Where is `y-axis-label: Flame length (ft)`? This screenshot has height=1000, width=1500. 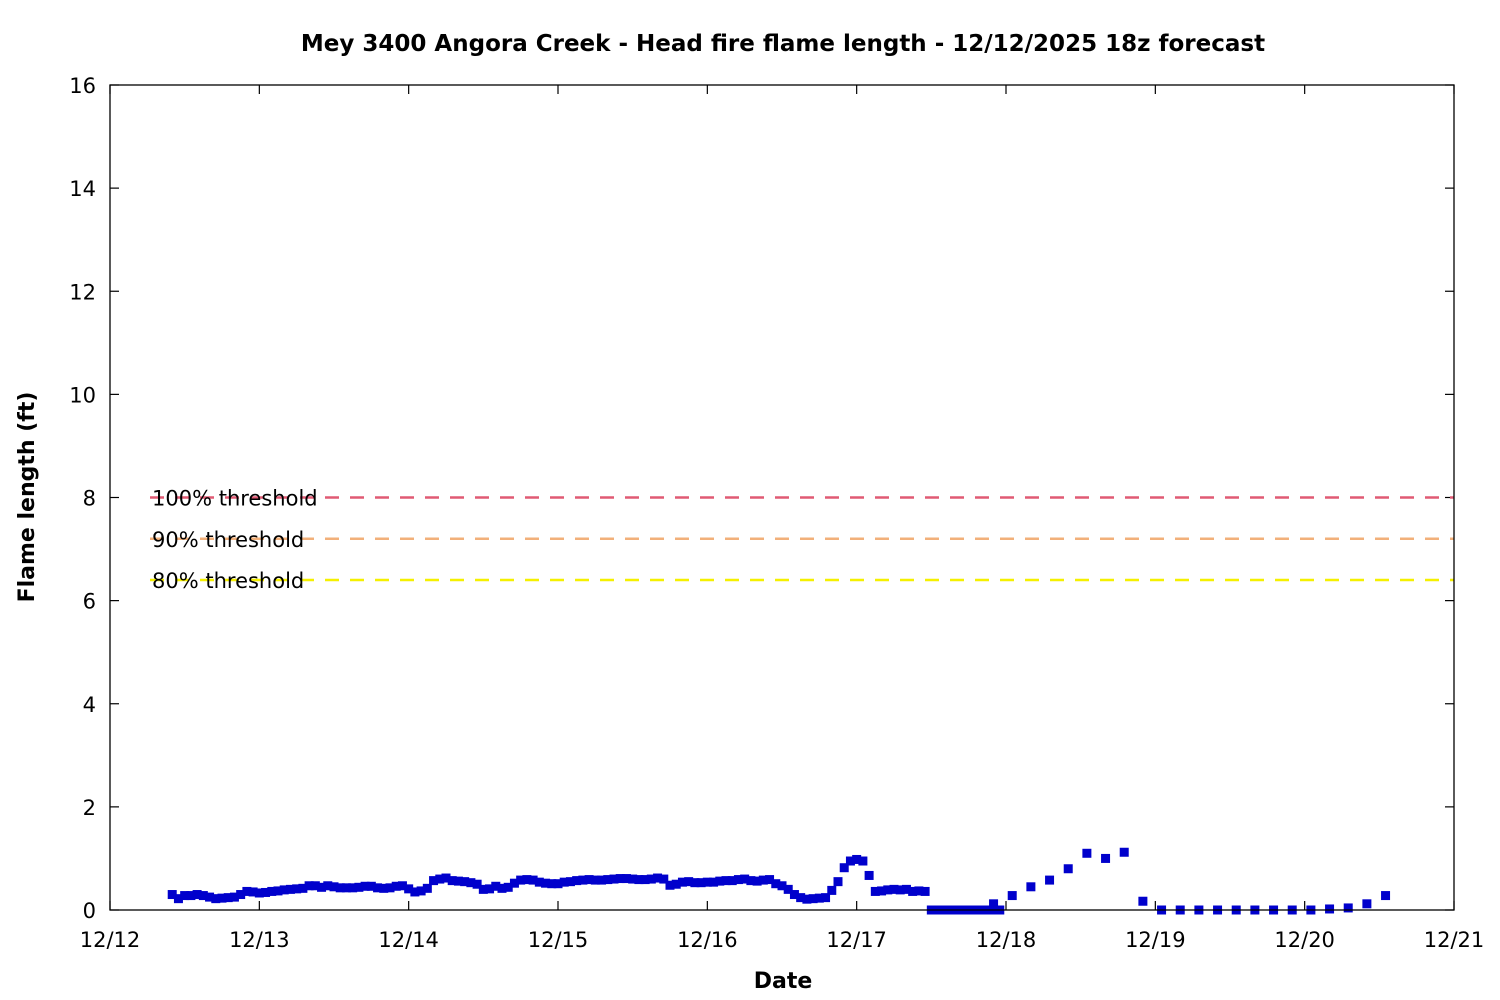
y-axis-label: Flame length (ft) is located at coordinates (27, 497).